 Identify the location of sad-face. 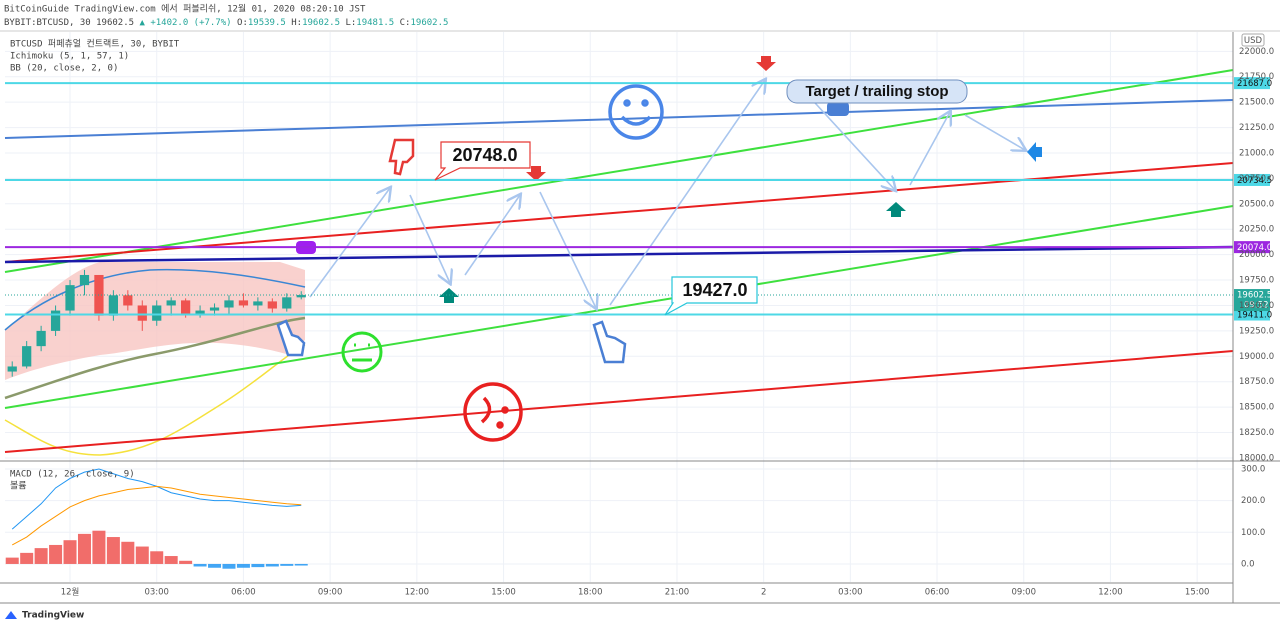
(493, 412).